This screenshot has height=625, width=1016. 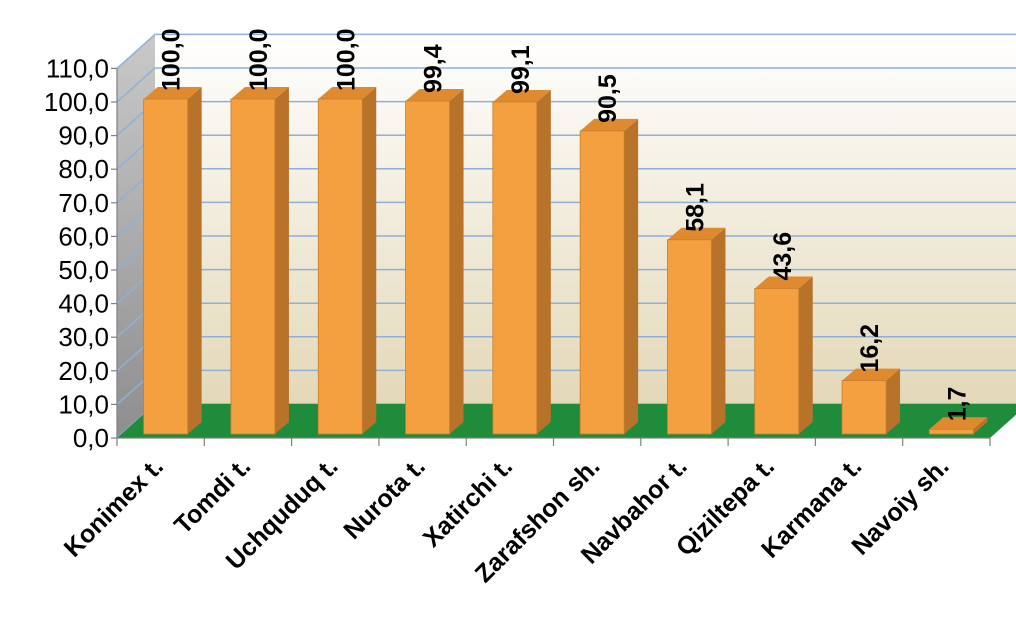 What do you see at coordinates (783, 256) in the screenshot?
I see `data-label: 43,6` at bounding box center [783, 256].